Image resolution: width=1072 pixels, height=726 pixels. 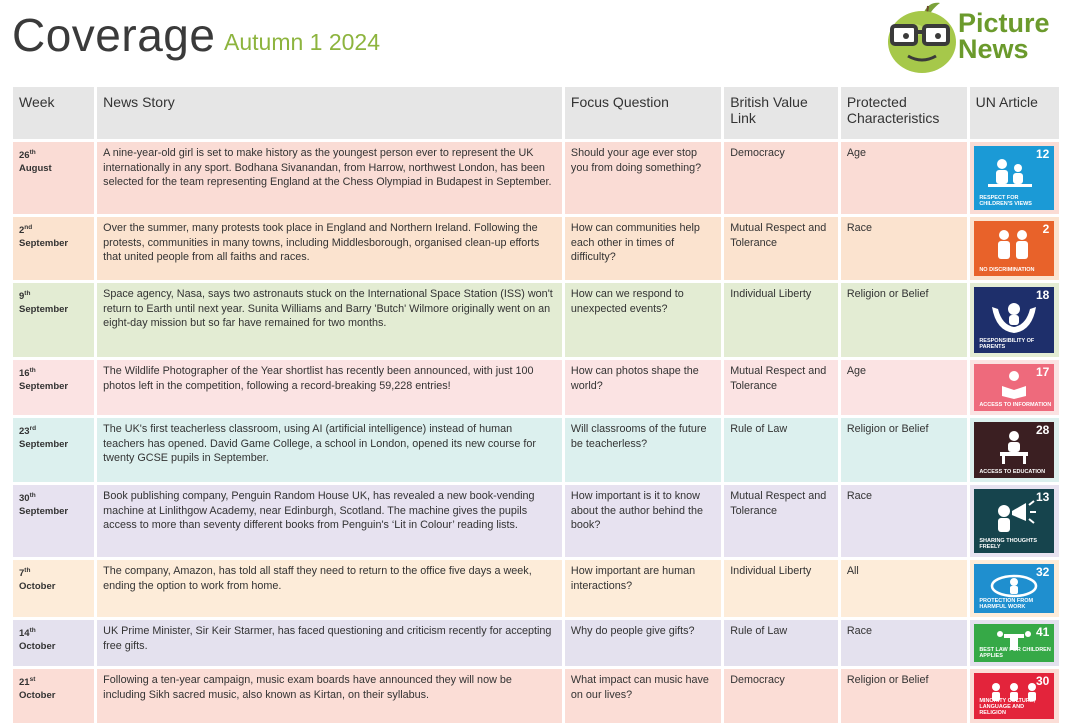 I want to click on un-article-badge: 2 No discrimination, so click(x=1014, y=248).